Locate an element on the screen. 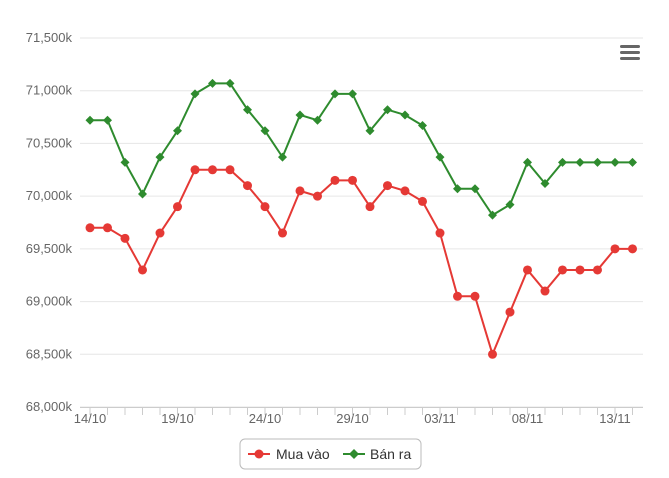 The height and width of the screenshot is (478, 669). y-tick-label: 70,000k is located at coordinates (49, 195).